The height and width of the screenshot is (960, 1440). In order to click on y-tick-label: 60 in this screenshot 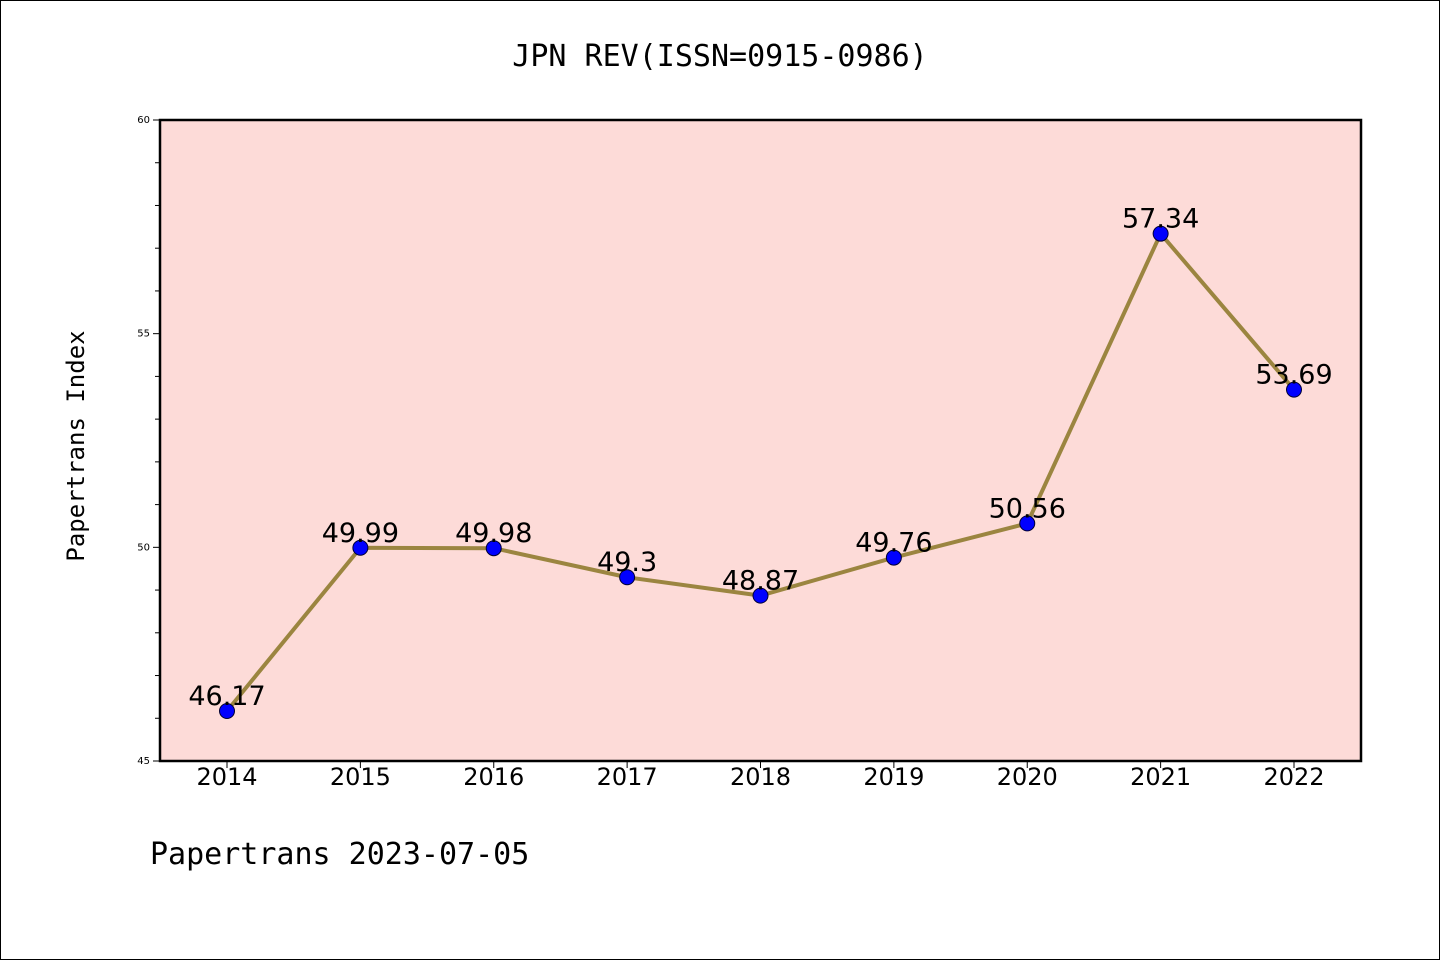, I will do `click(143, 120)`.